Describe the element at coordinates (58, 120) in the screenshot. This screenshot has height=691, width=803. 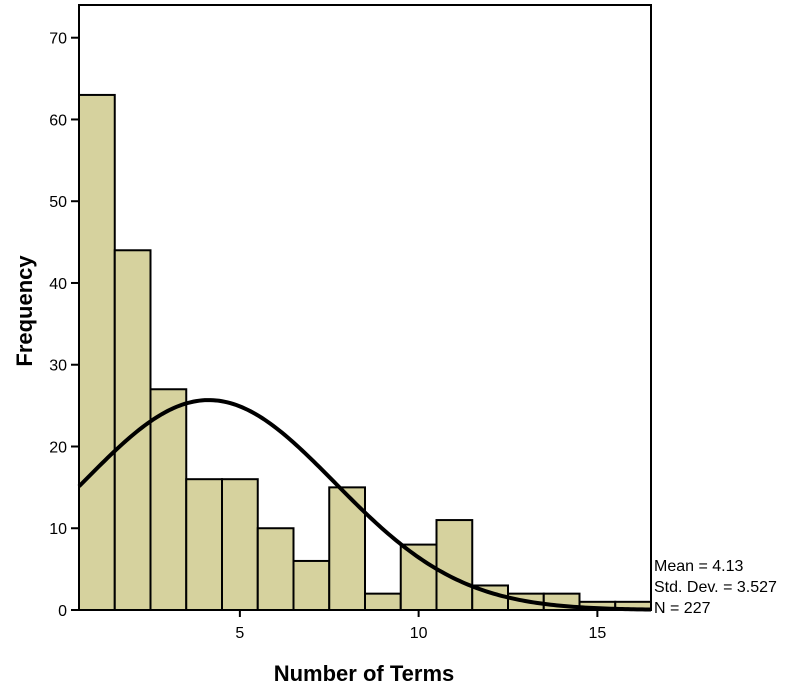
I see `y-tick-label: 60` at that location.